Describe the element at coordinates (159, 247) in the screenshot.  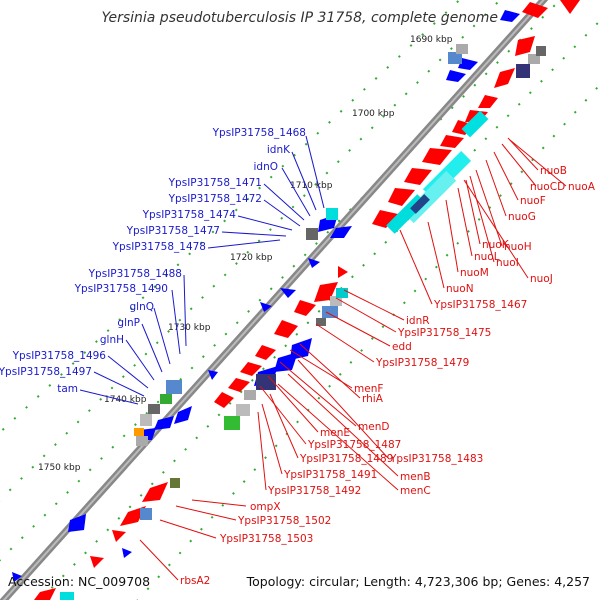
I see `gene-label: YpsIP31758_1478` at that location.